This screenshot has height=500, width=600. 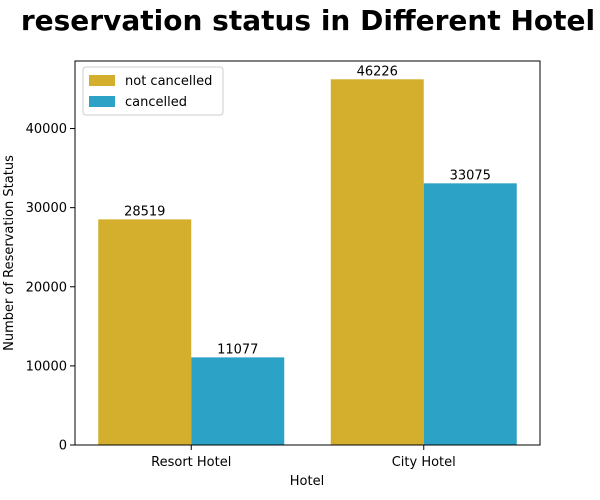 What do you see at coordinates (237, 349) in the screenshot?
I see `data-label: 11077` at bounding box center [237, 349].